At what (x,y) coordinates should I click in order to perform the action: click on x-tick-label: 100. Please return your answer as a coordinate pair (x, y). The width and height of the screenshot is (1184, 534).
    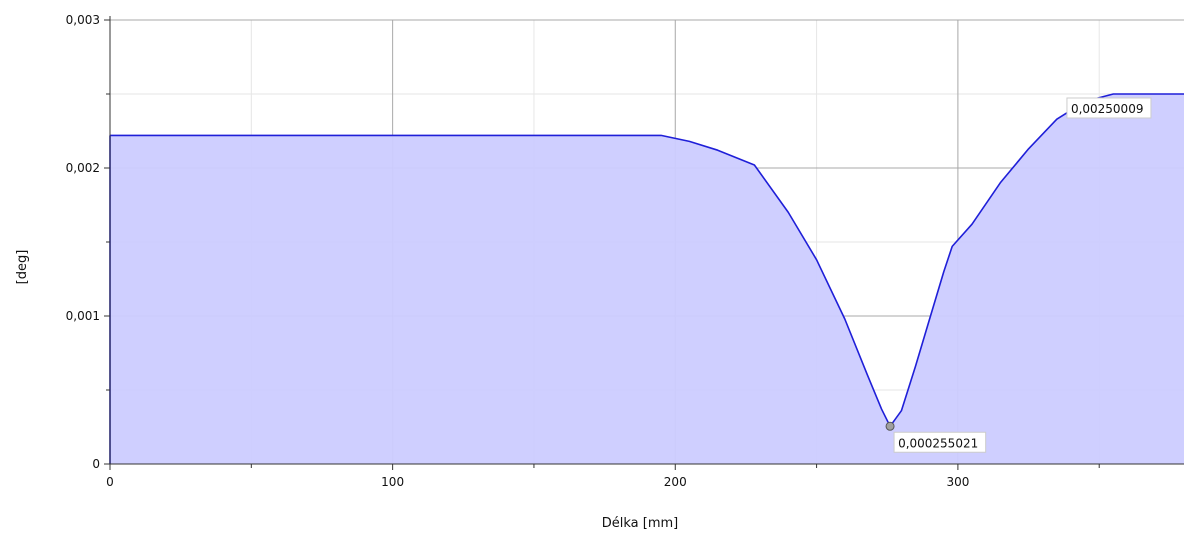
    Looking at the image, I should click on (392, 482).